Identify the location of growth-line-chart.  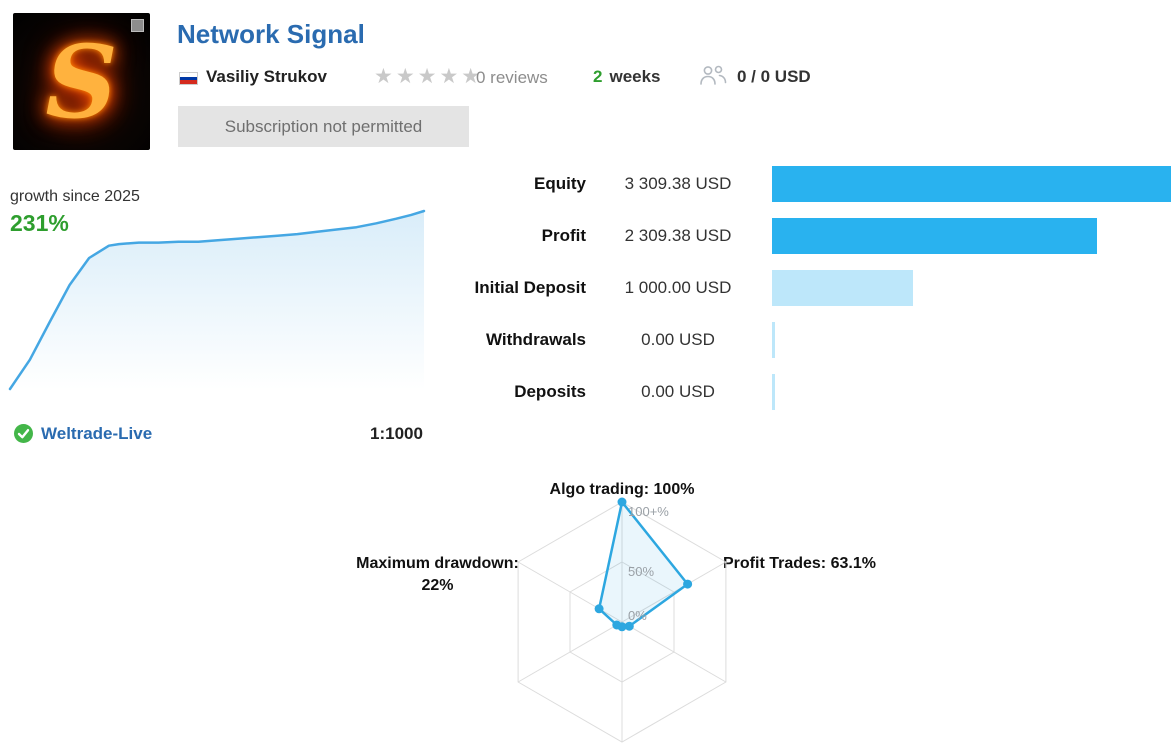
(217, 300).